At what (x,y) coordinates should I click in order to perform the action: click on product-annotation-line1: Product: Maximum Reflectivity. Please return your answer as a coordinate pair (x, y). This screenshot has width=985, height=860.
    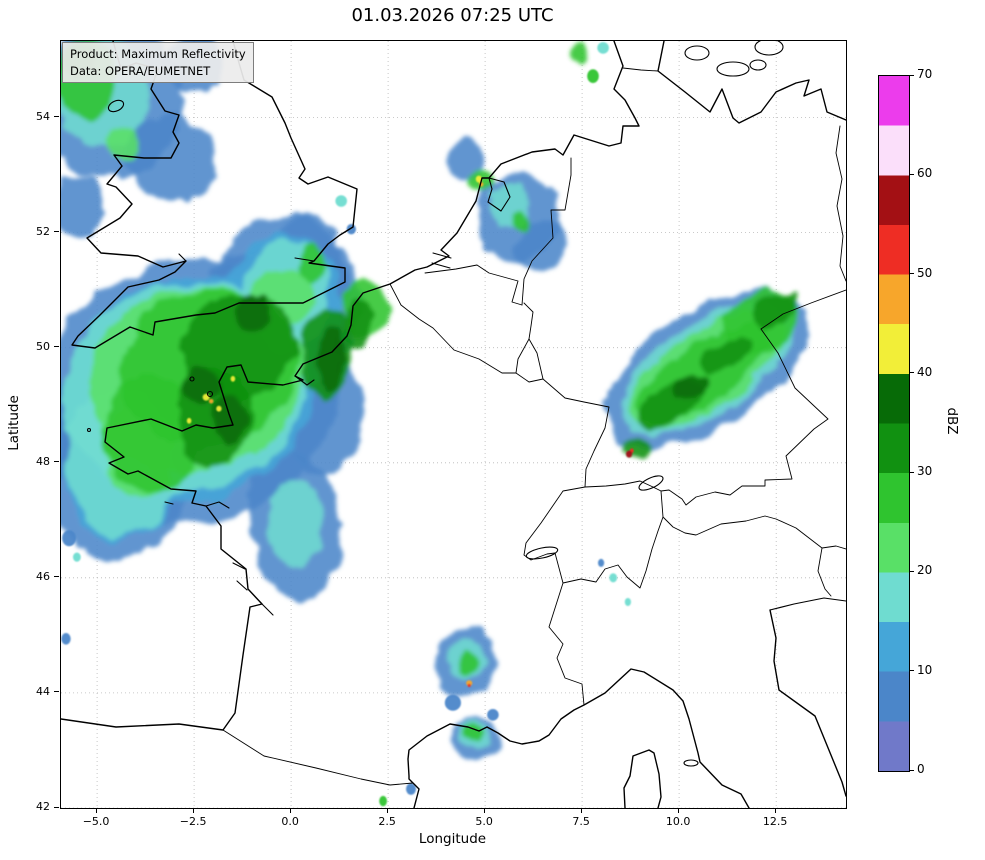
    Looking at the image, I should click on (158, 54).